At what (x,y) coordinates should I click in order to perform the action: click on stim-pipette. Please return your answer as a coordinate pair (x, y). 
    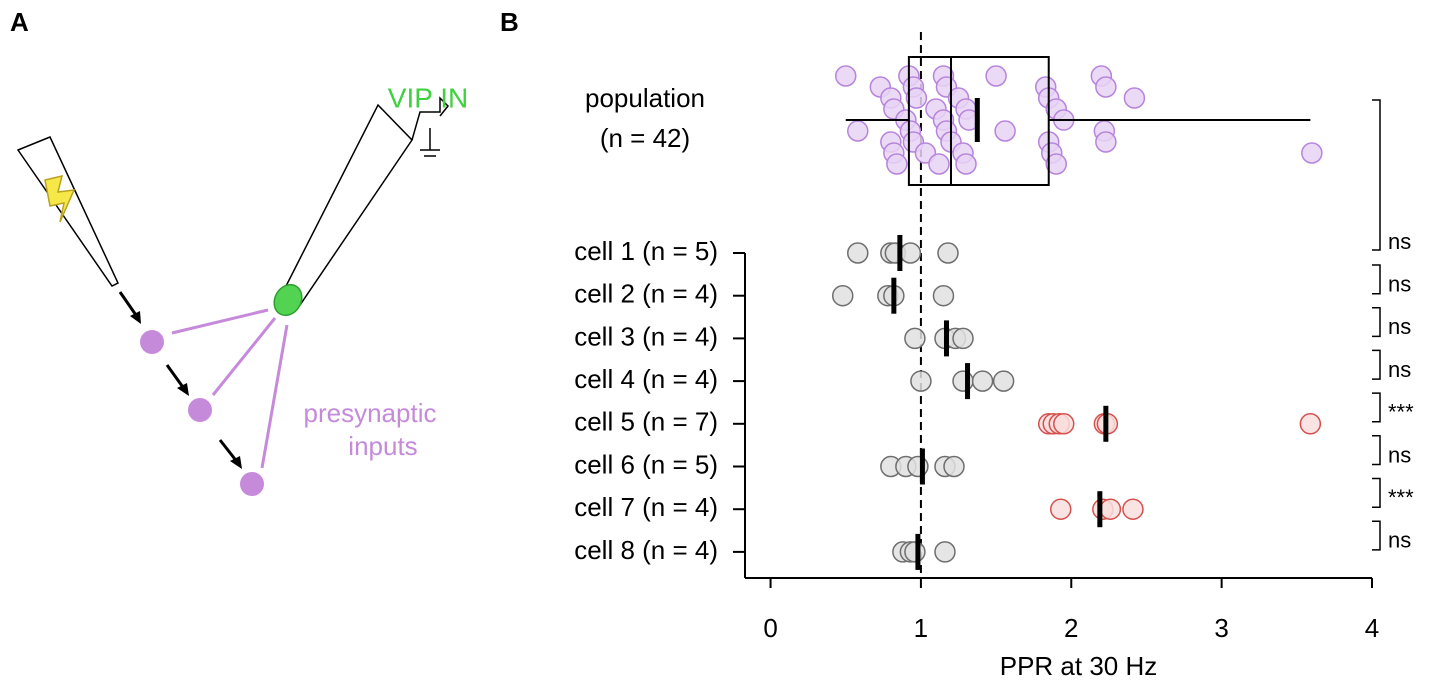
    Looking at the image, I should click on (67, 211).